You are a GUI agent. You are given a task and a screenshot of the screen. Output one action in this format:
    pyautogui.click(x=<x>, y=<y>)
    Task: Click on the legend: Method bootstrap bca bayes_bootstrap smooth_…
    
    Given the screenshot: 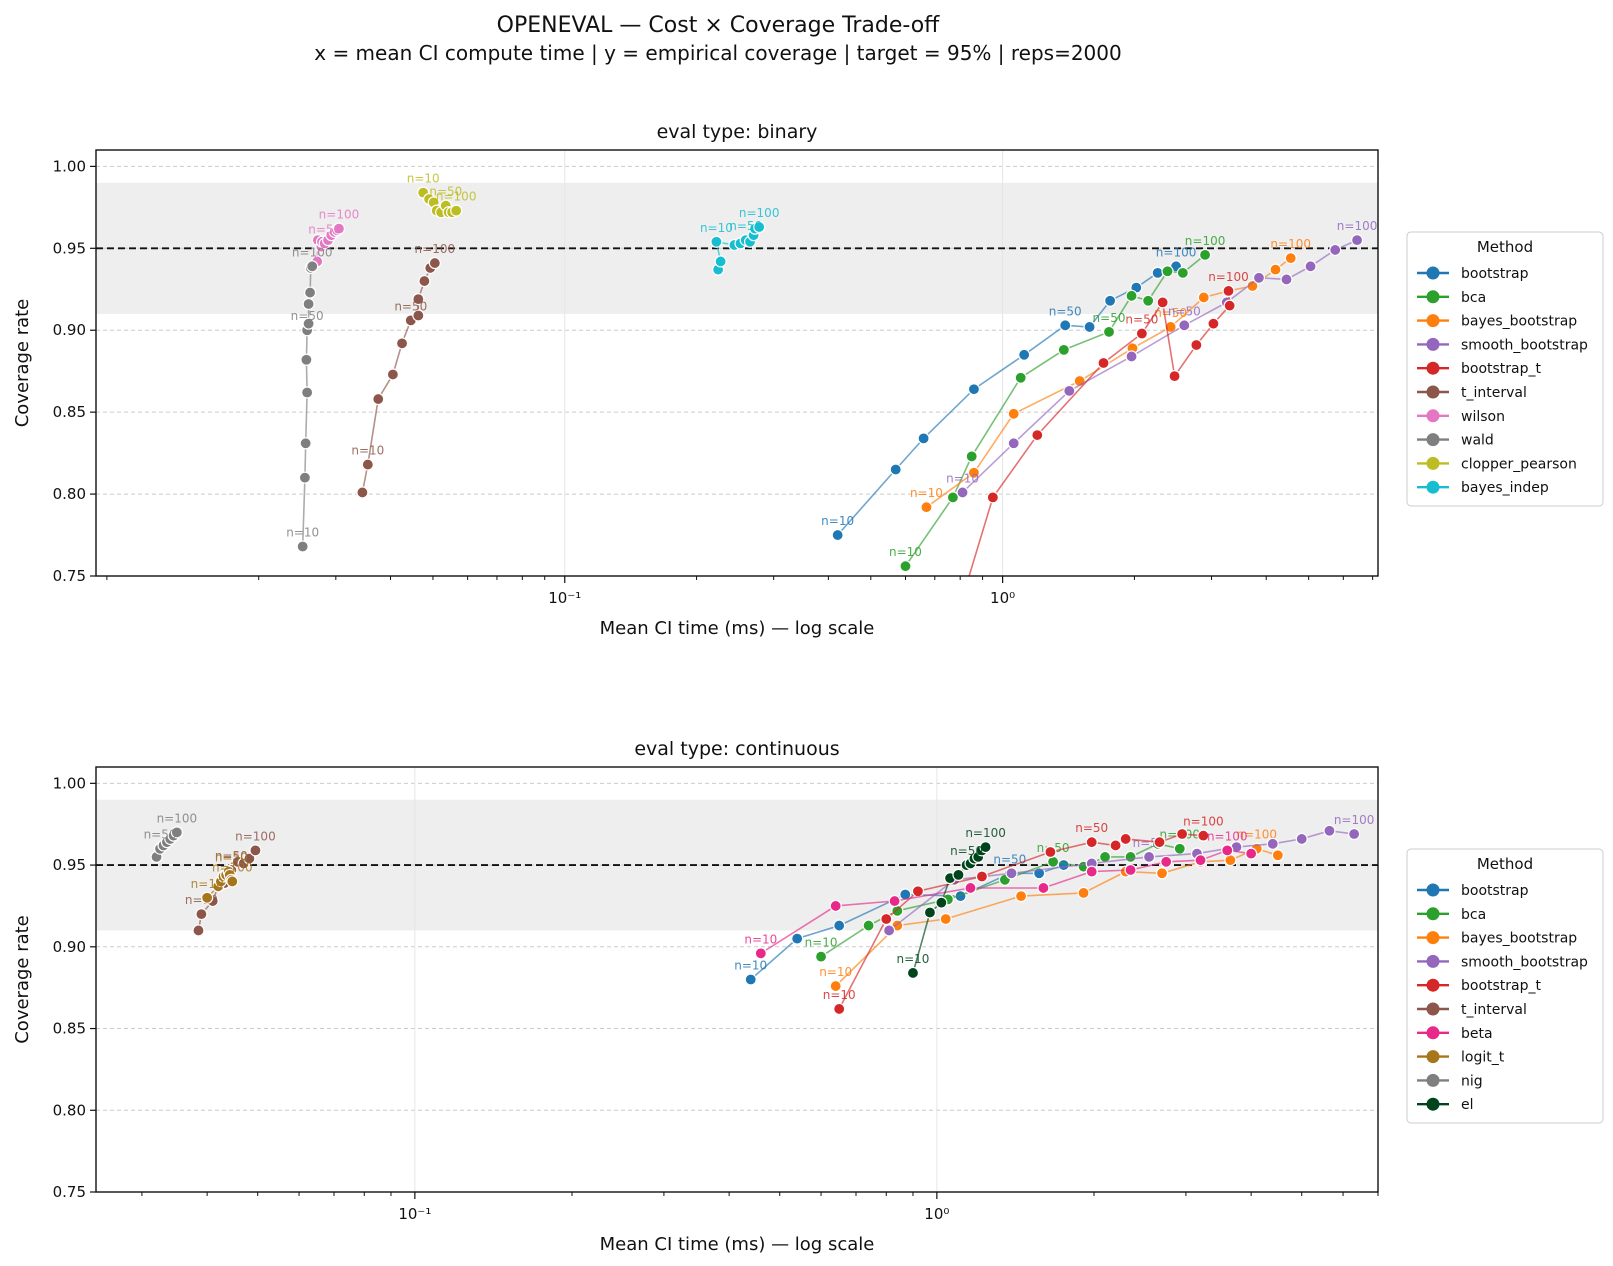 What is the action you would take?
    pyautogui.click(x=1505, y=986)
    